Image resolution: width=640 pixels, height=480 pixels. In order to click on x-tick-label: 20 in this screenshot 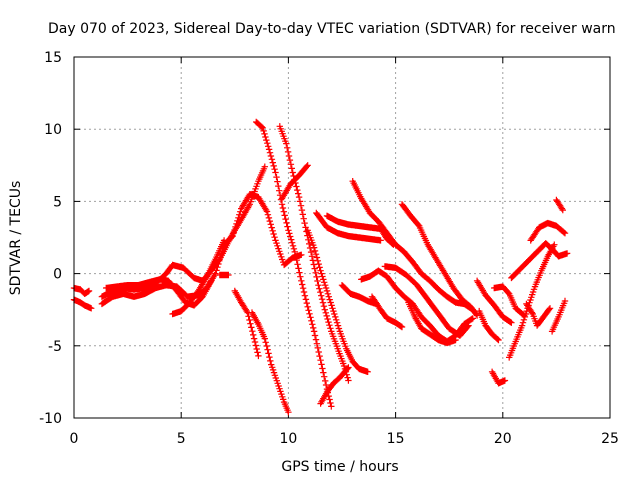, I will do `click(503, 439)`.